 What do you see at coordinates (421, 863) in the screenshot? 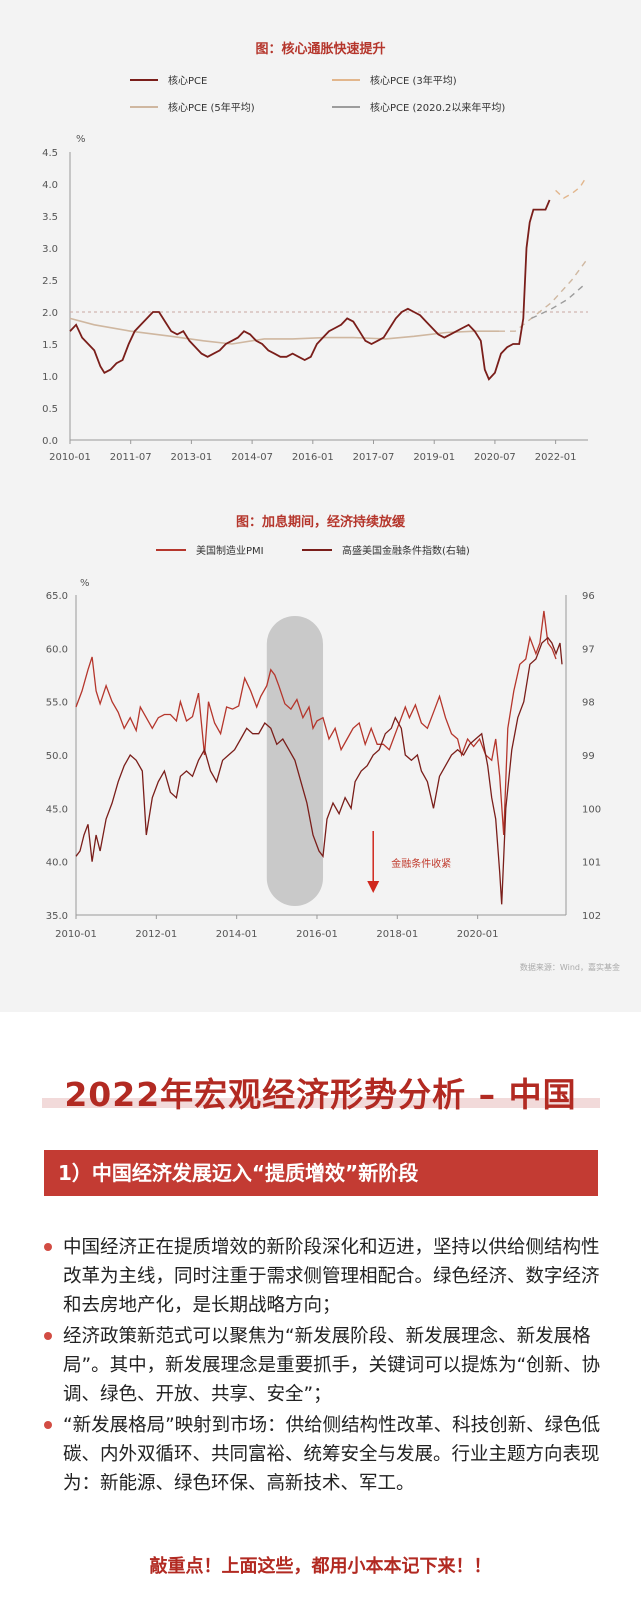
I see `annotation-label: 金融条件收紧` at bounding box center [421, 863].